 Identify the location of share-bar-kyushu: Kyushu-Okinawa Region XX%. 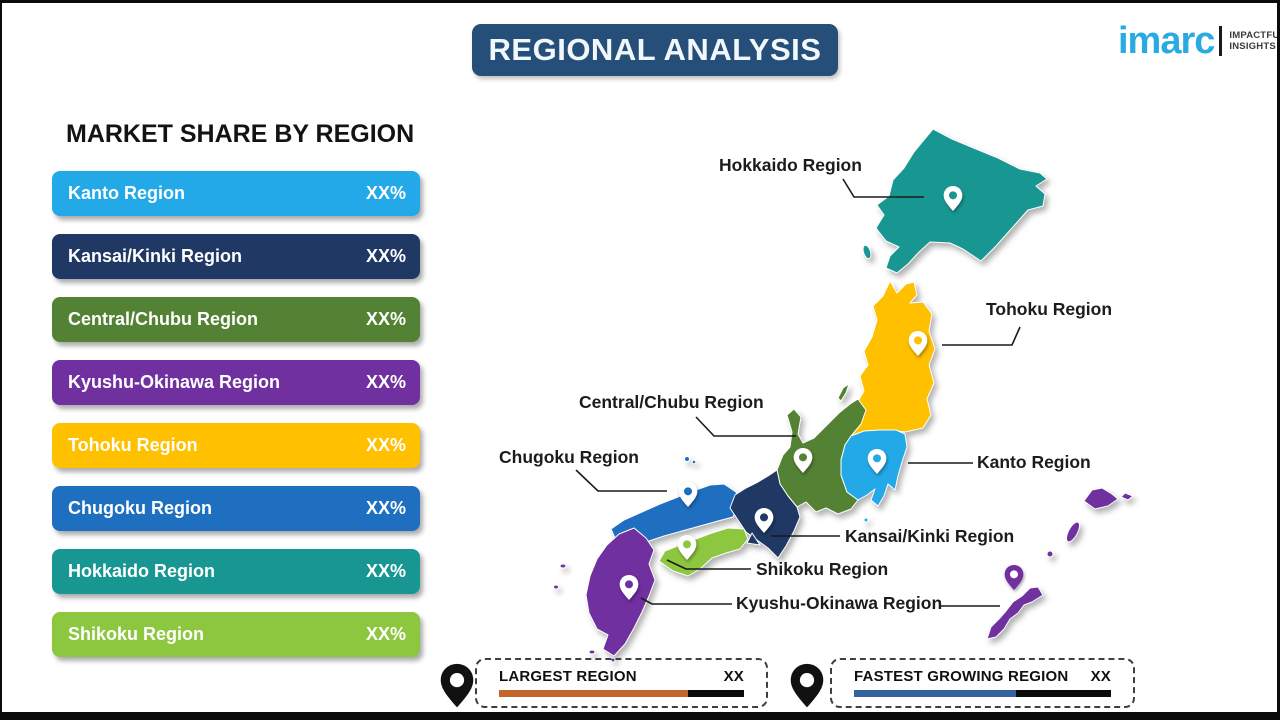
(236, 382).